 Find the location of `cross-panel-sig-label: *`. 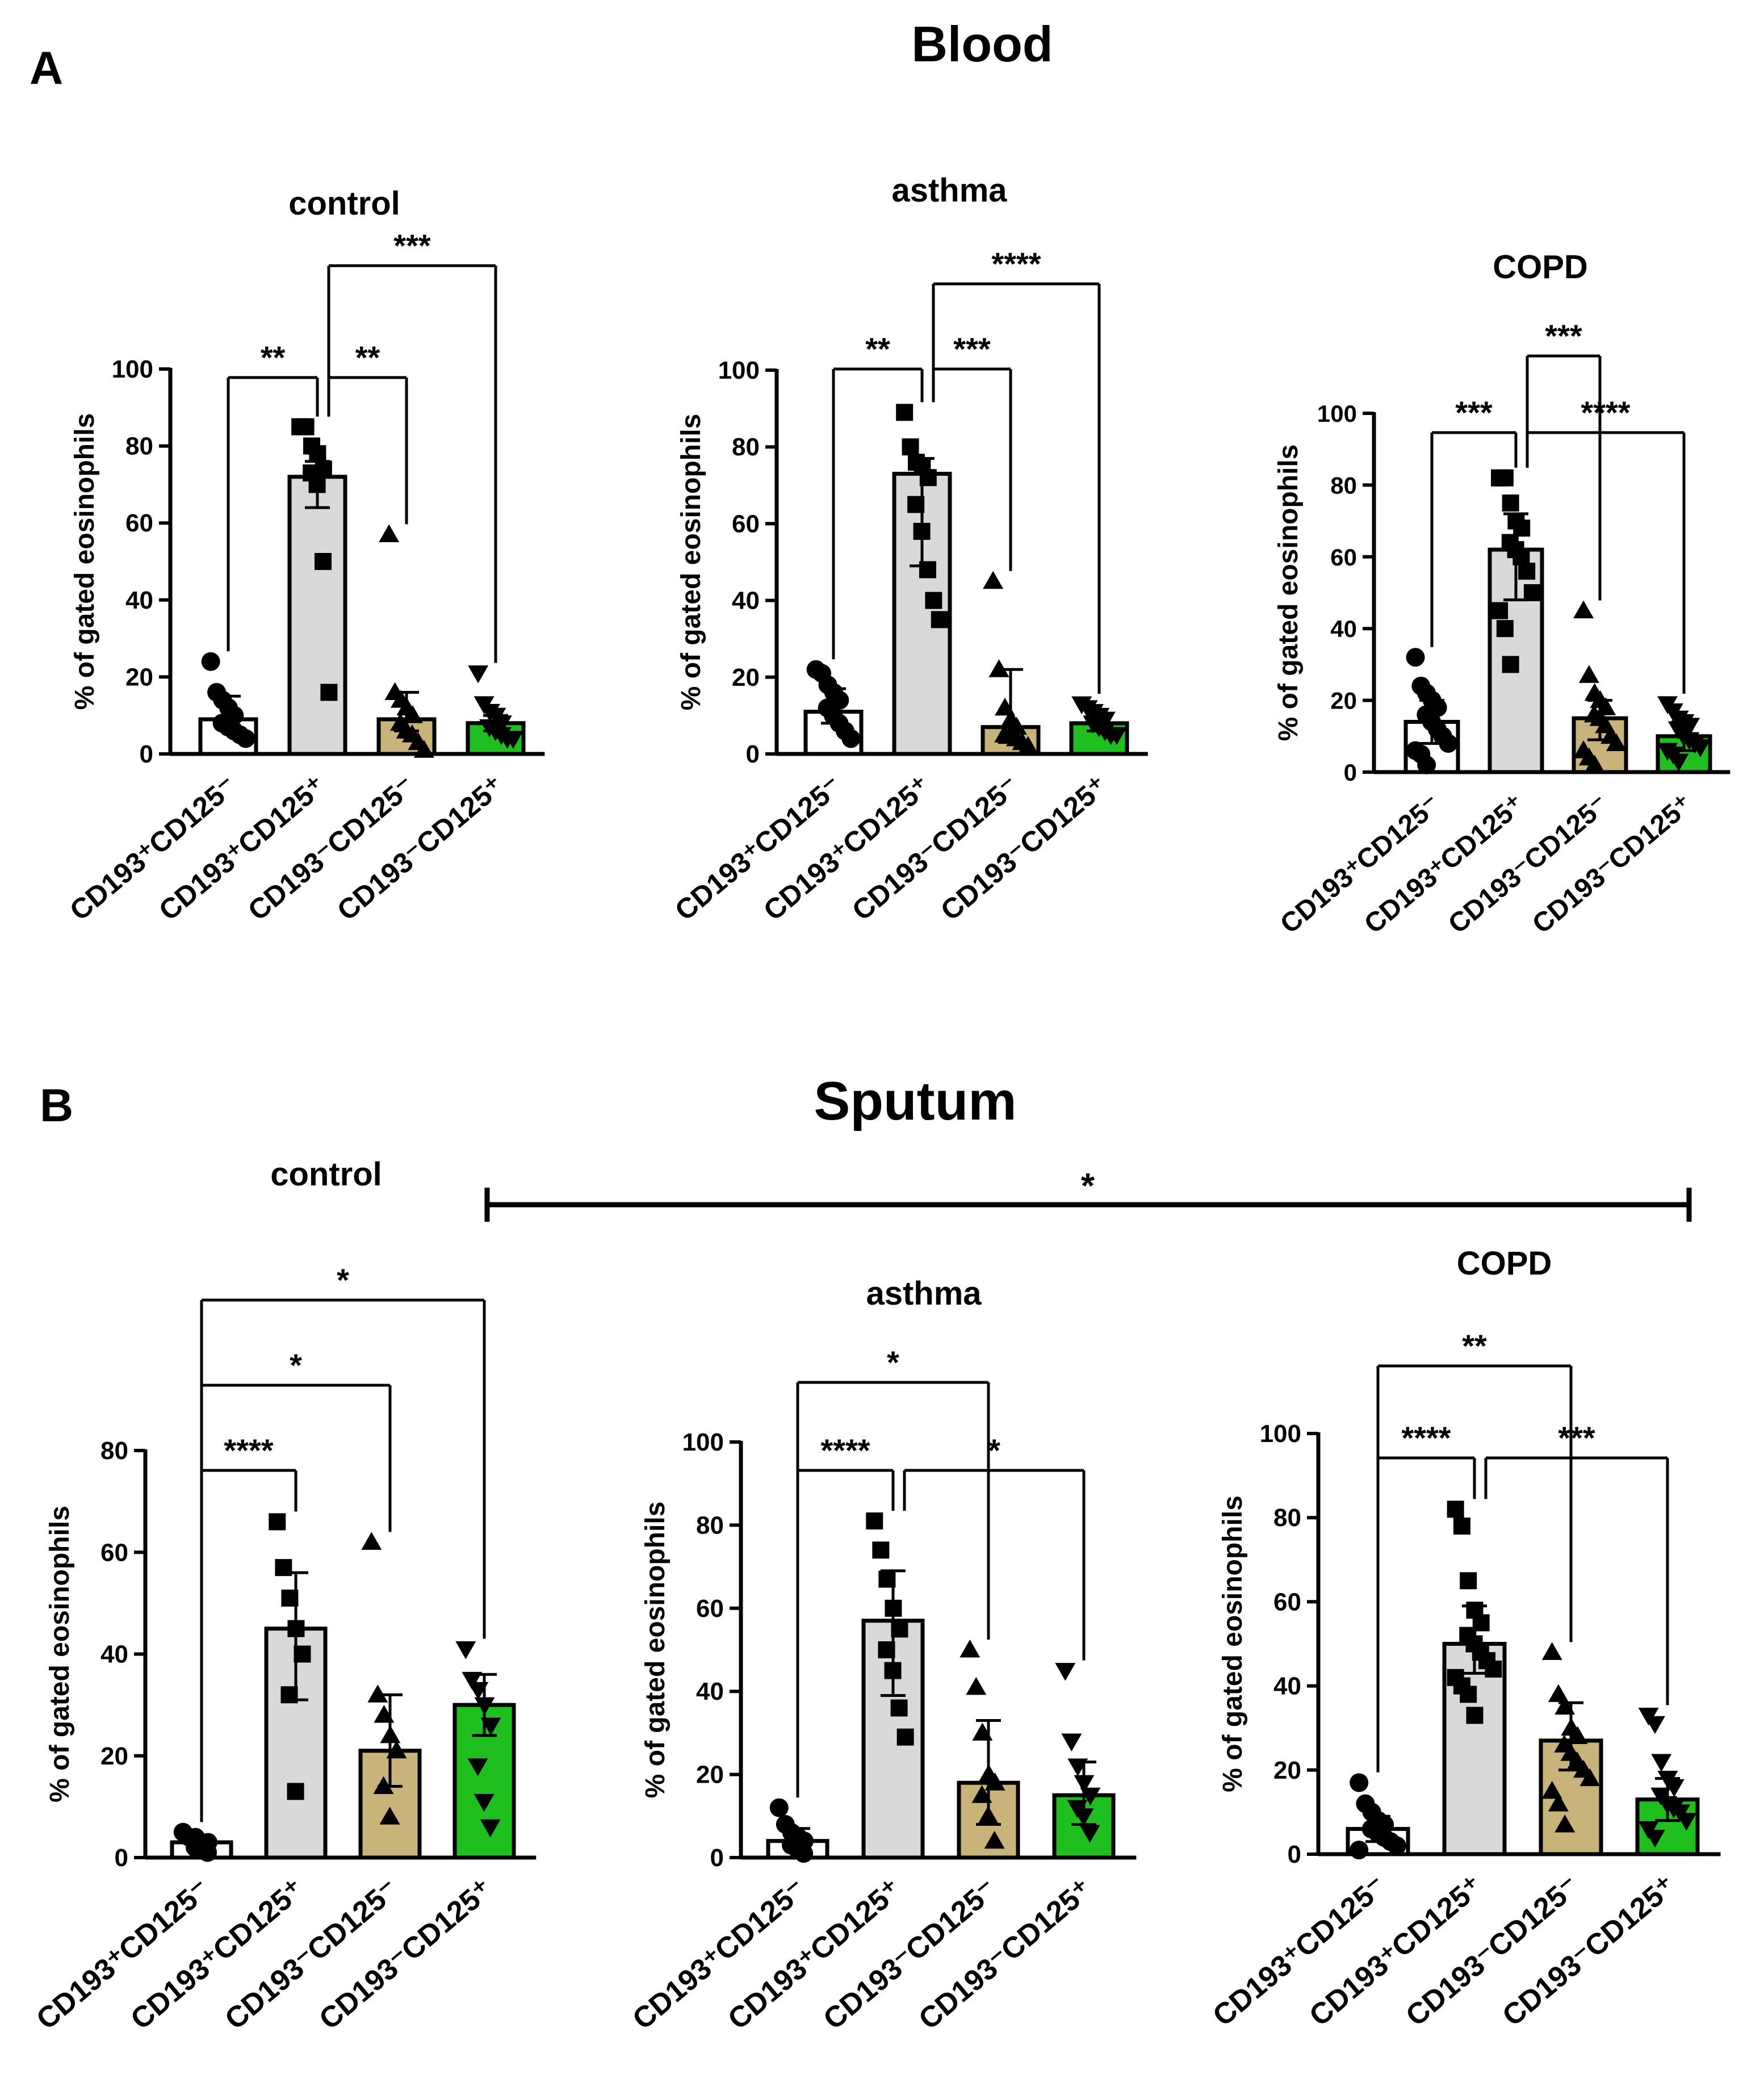

cross-panel-sig-label: * is located at coordinates (1088, 1186).